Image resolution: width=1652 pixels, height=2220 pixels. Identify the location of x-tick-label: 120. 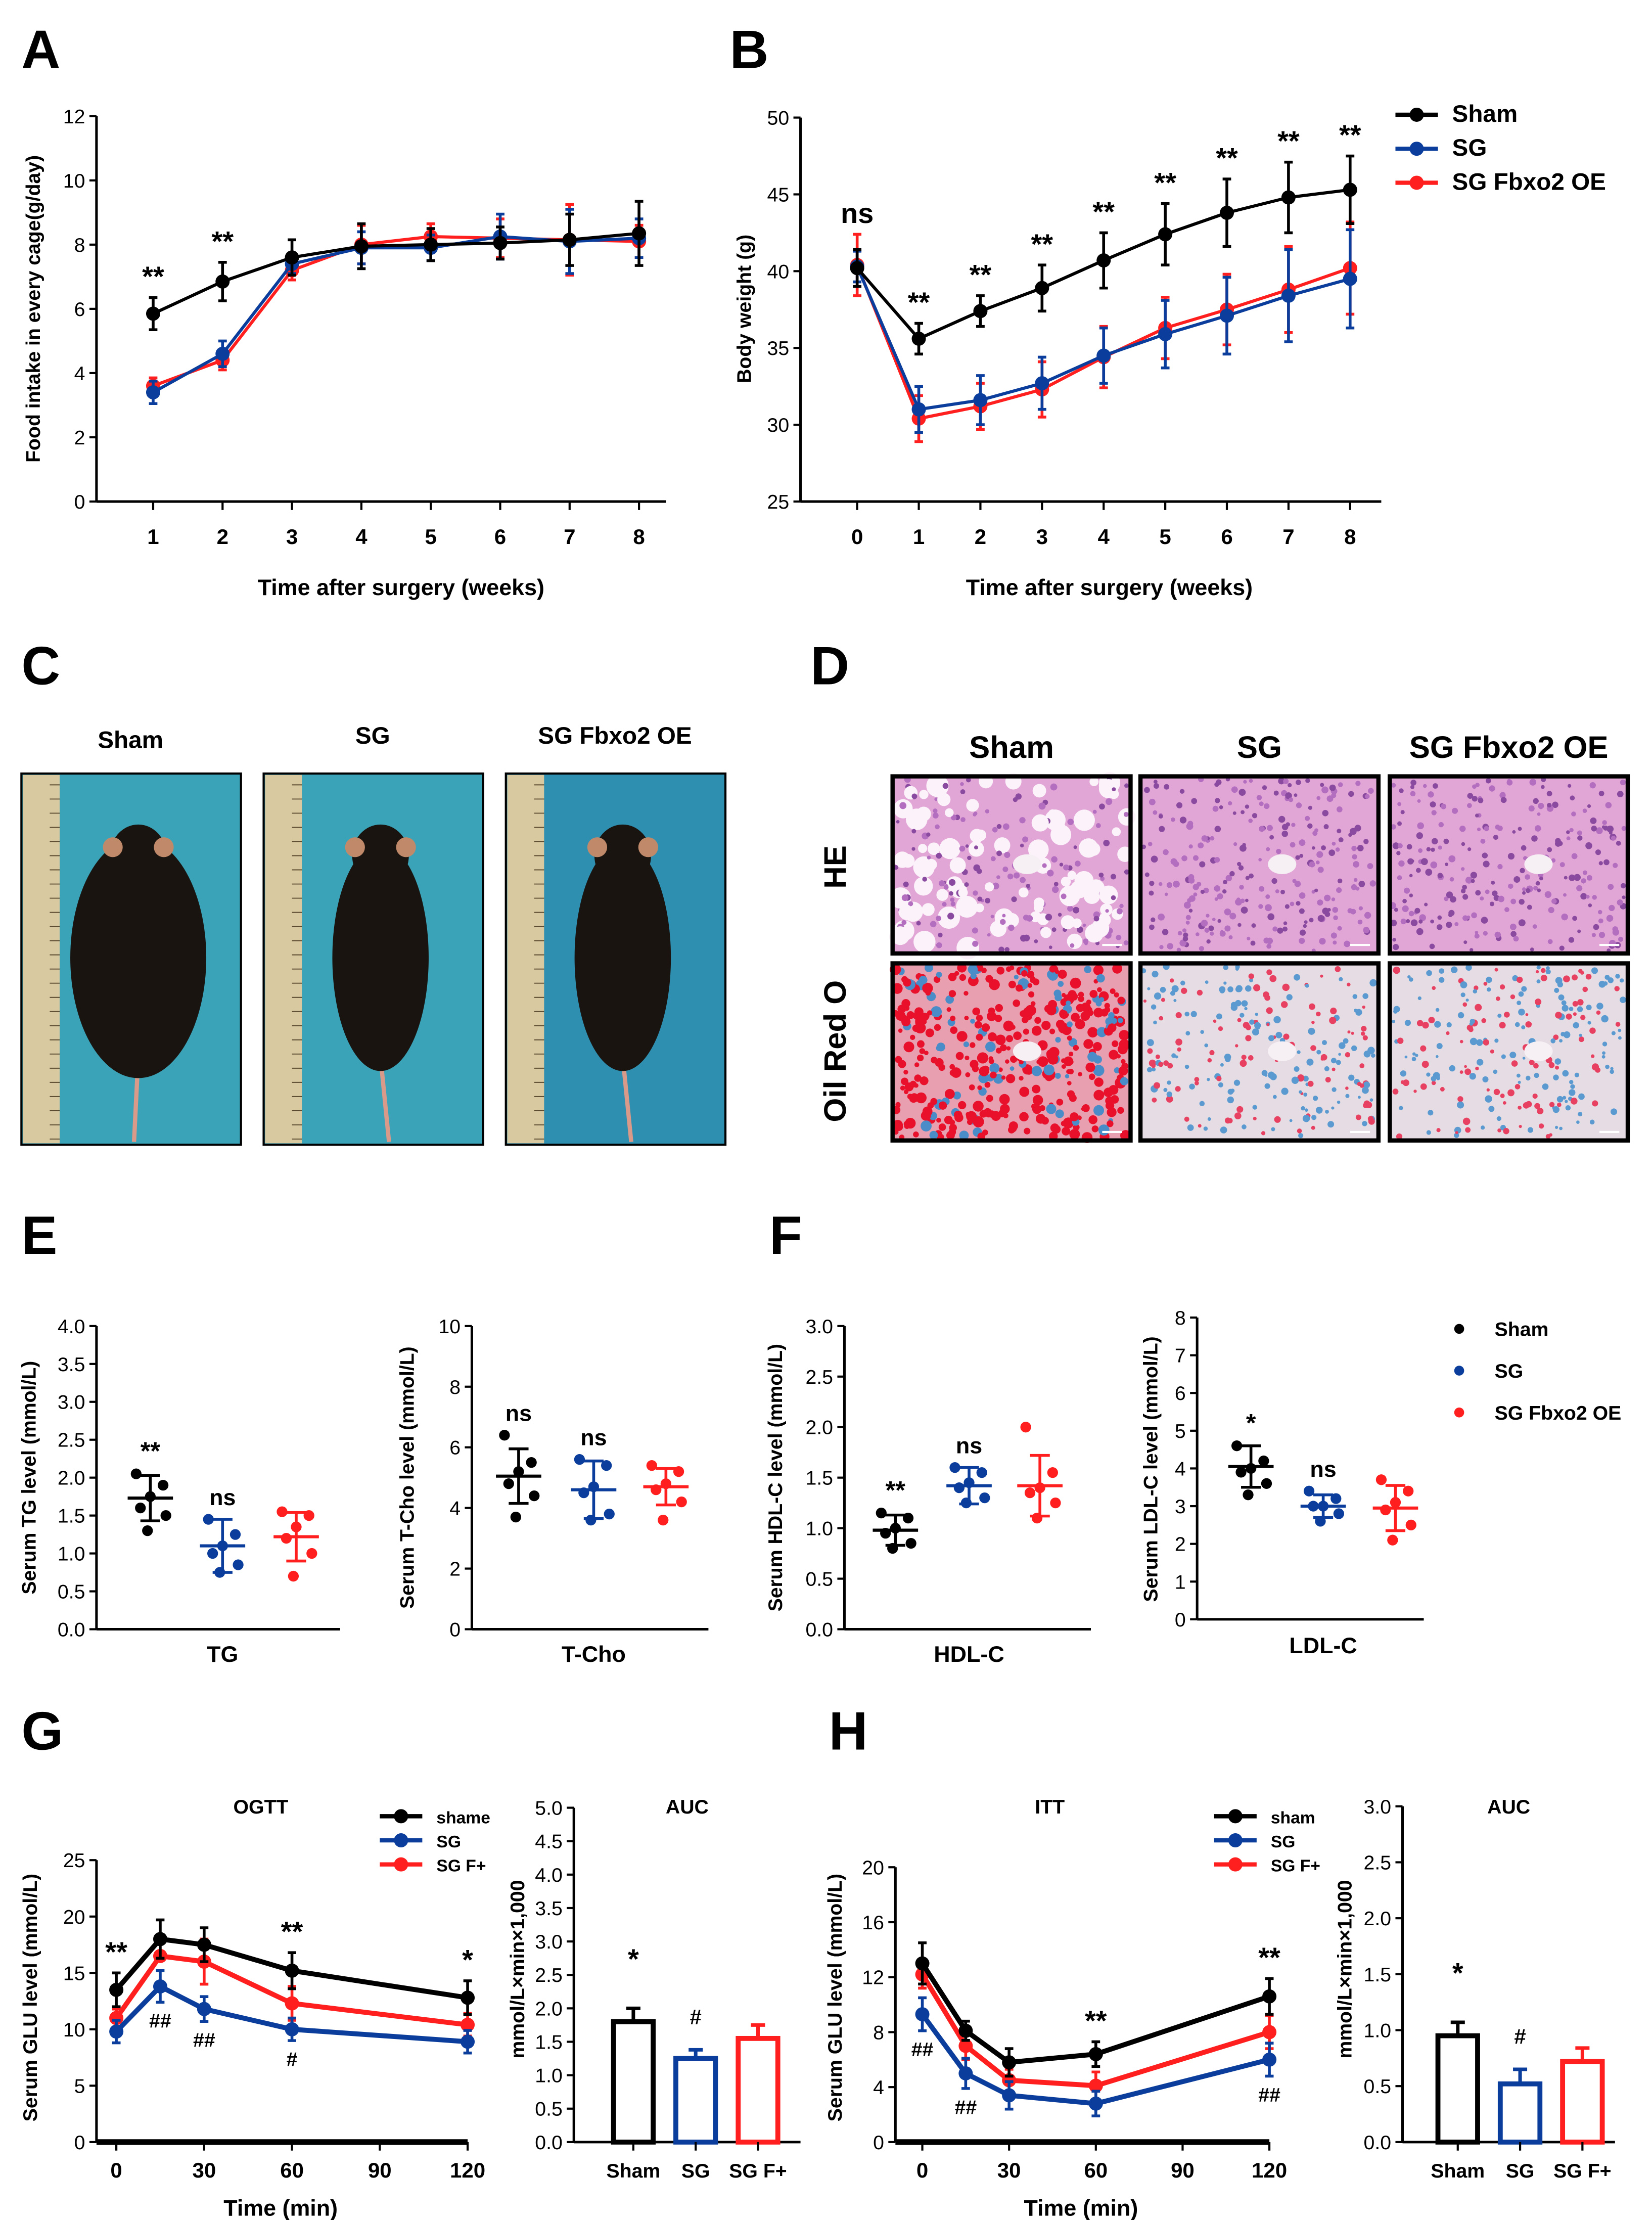
(1270, 2170).